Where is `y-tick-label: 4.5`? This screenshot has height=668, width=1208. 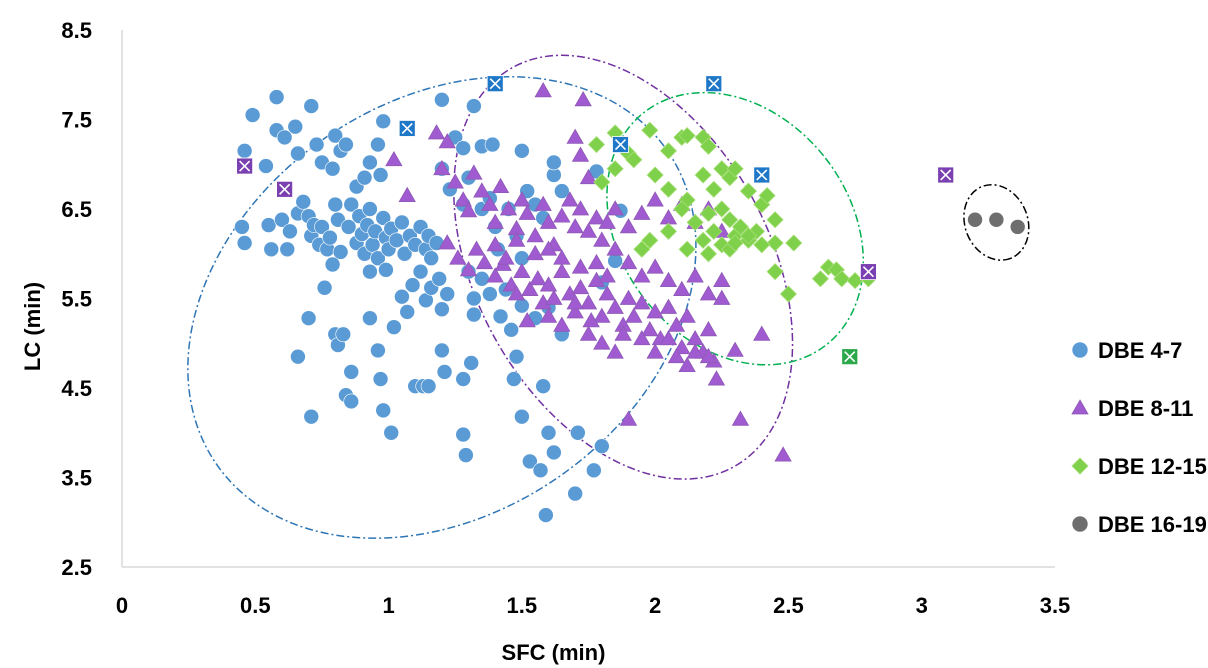
y-tick-label: 4.5 is located at coordinates (76, 388).